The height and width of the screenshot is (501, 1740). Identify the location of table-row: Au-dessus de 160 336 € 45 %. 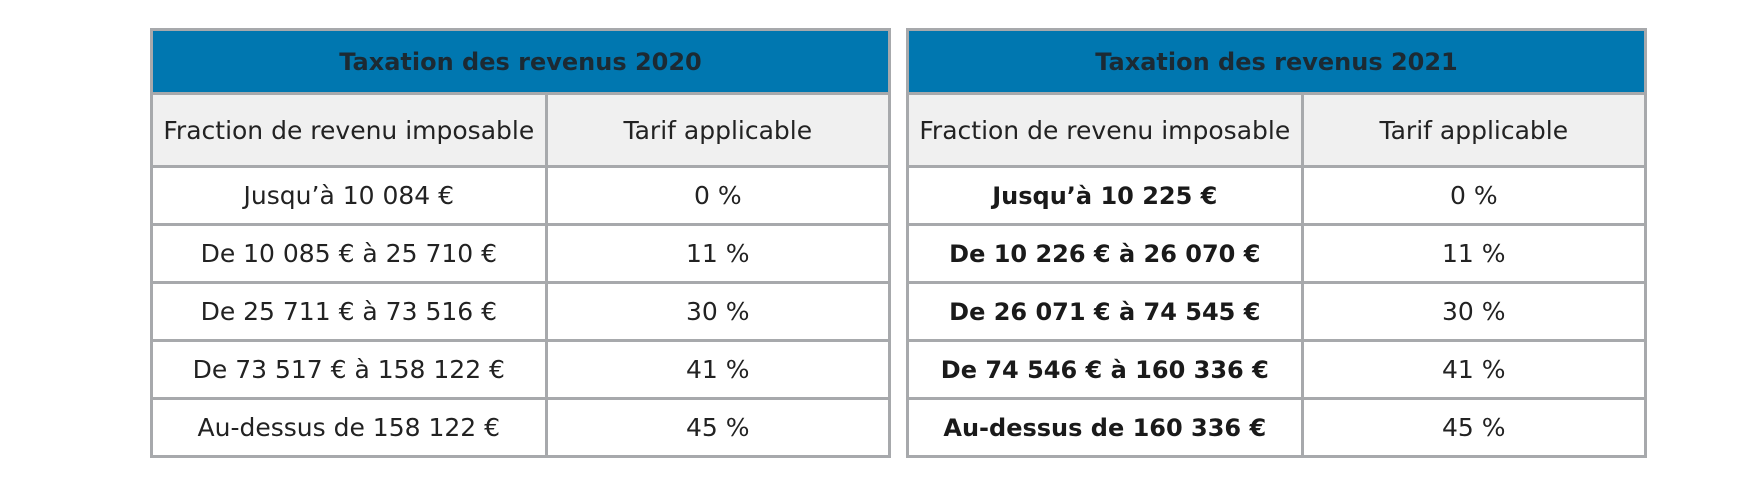
(1277, 427).